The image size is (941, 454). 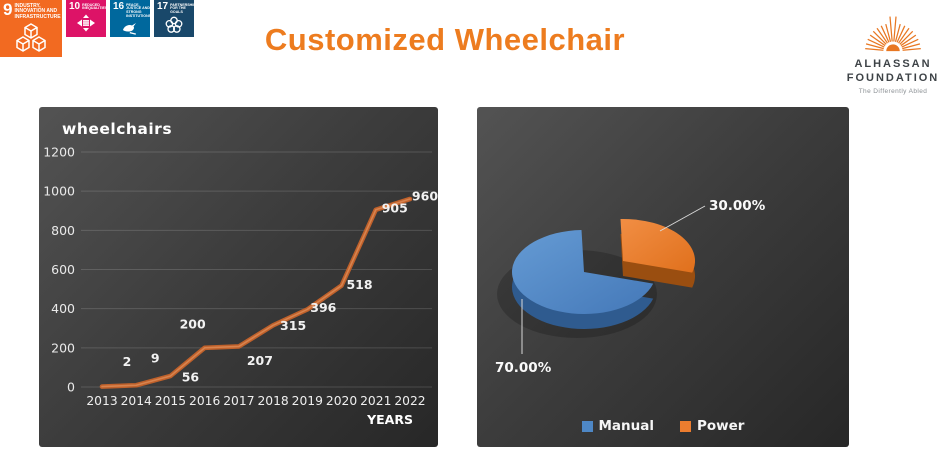 What do you see at coordinates (155, 358) in the screenshot?
I see `data-label: 9` at bounding box center [155, 358].